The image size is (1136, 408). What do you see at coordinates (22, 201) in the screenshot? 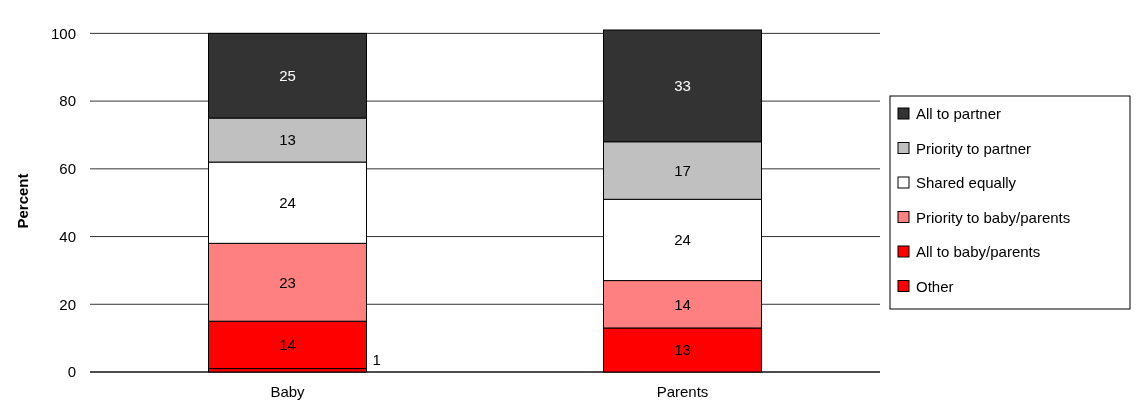
I see `y-axis-title: Percent` at bounding box center [22, 201].